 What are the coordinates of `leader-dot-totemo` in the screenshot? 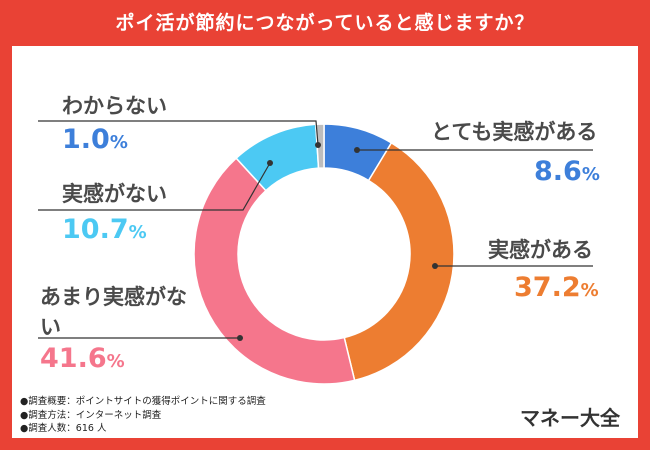 It's located at (357, 150).